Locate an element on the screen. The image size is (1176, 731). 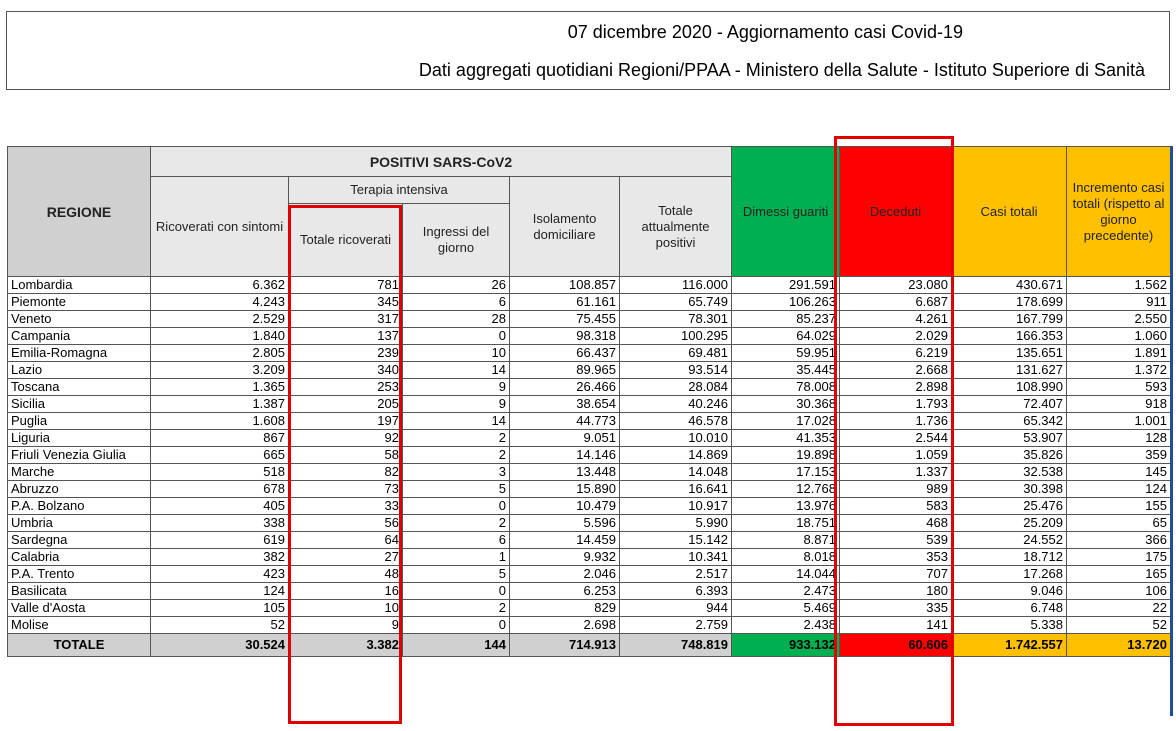
header-regione: REGIONE is located at coordinates (79, 211).